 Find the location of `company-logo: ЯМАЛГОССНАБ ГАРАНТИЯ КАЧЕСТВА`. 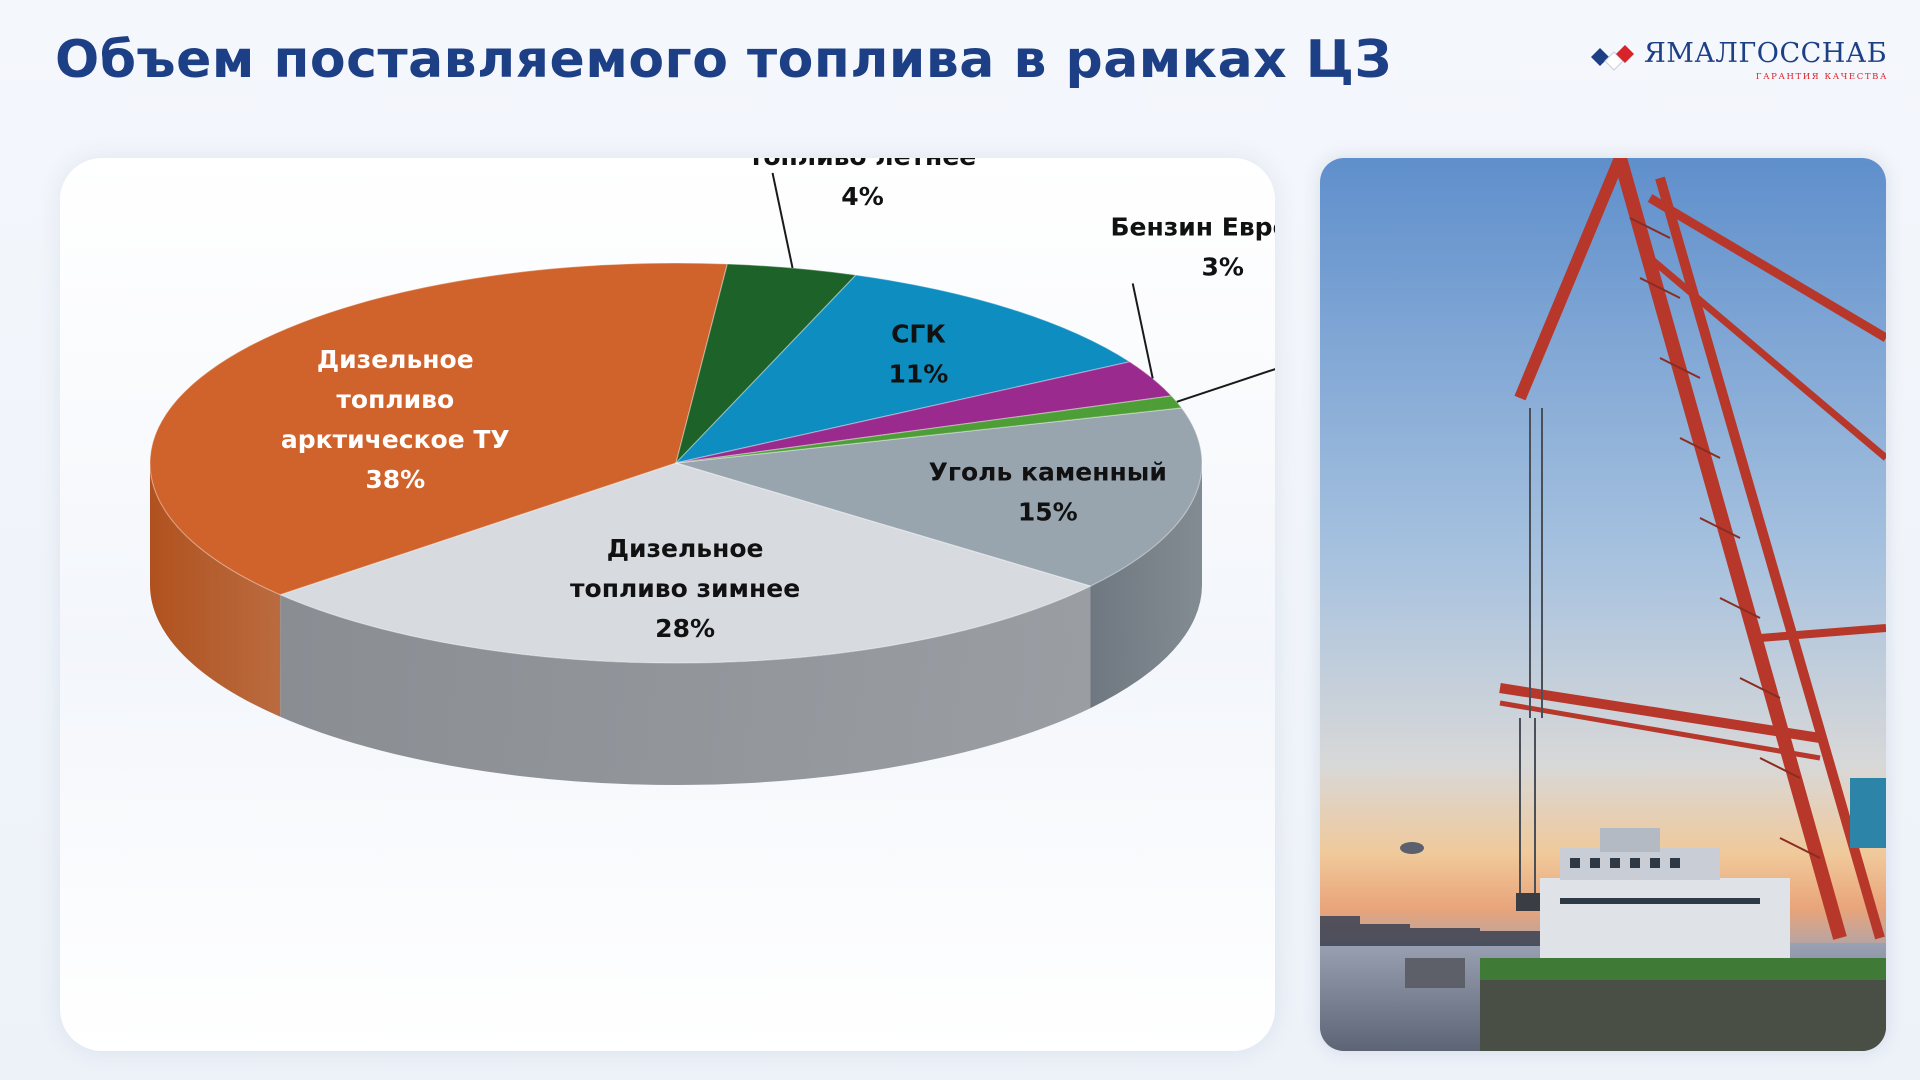

company-logo: ЯМАЛГОССНАБ ГАРАНТИЯ КАЧЕСТВА is located at coordinates (1738, 61).